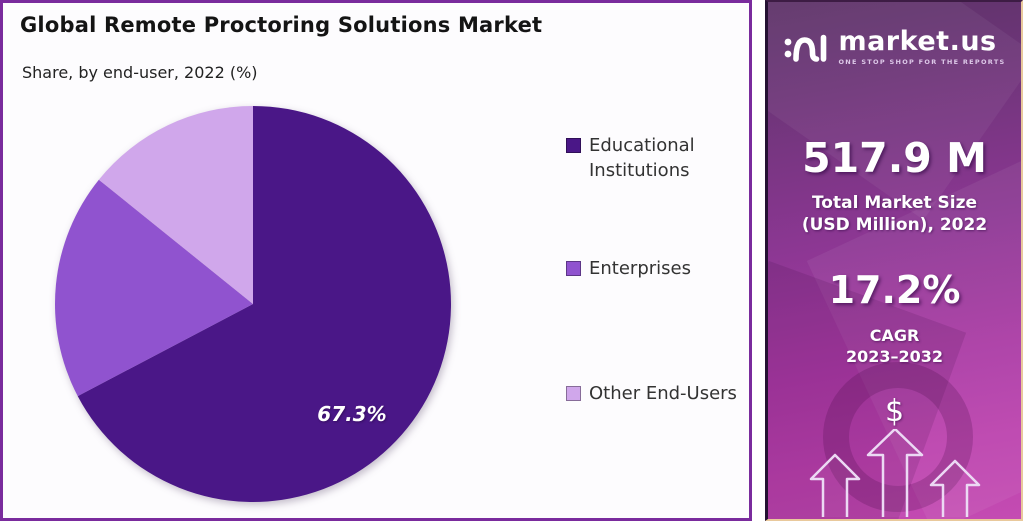 The image size is (1023, 524). What do you see at coordinates (806, 48) in the screenshot?
I see `marketus-logo-icon` at bounding box center [806, 48].